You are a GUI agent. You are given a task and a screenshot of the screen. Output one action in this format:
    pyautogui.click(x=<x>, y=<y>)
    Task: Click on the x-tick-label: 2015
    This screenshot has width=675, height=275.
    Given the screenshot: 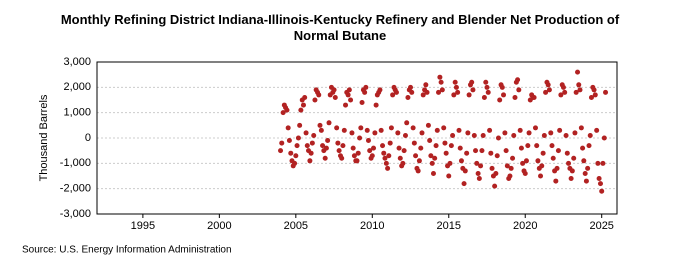 What is the action you would take?
    pyautogui.click(x=449, y=226)
    